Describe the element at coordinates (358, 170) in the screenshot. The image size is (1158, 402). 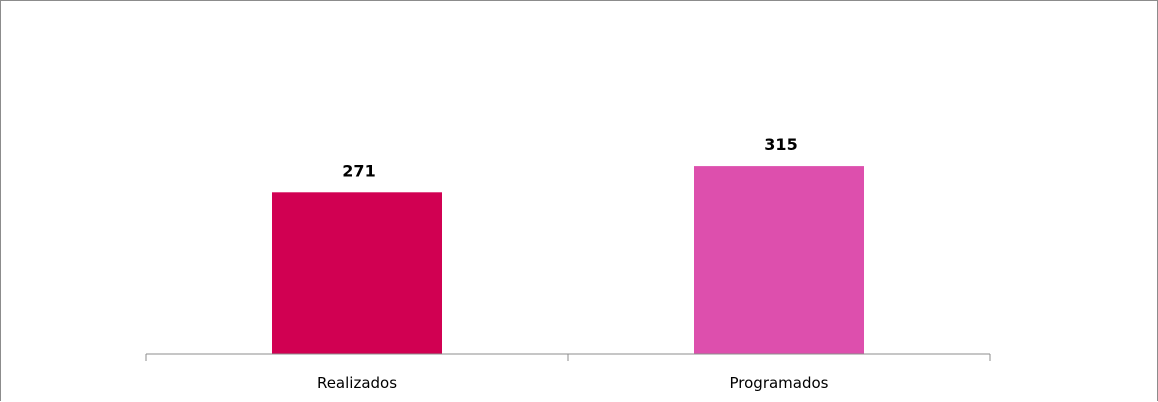
I see `data-label-realizados: 271` at that location.